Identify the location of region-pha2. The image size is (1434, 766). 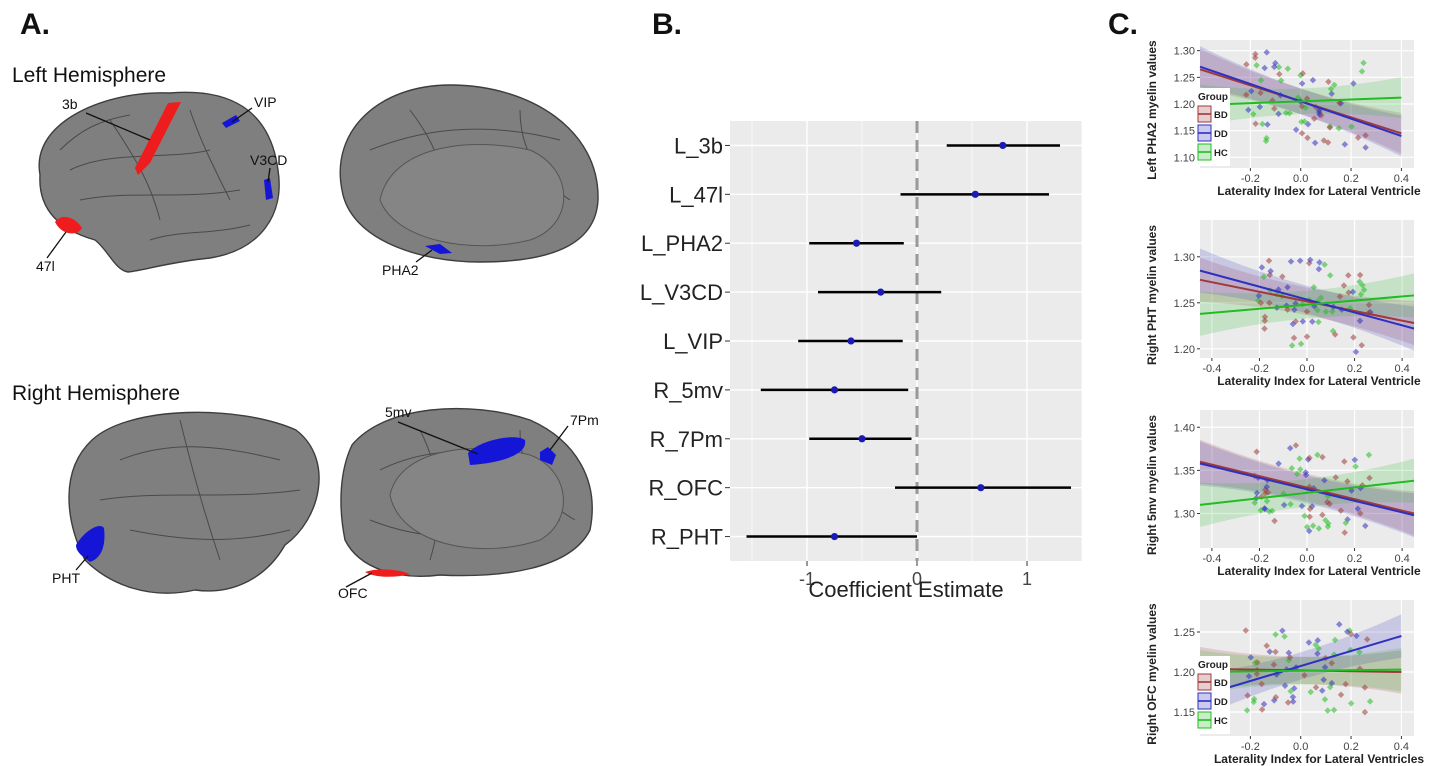
(438, 249).